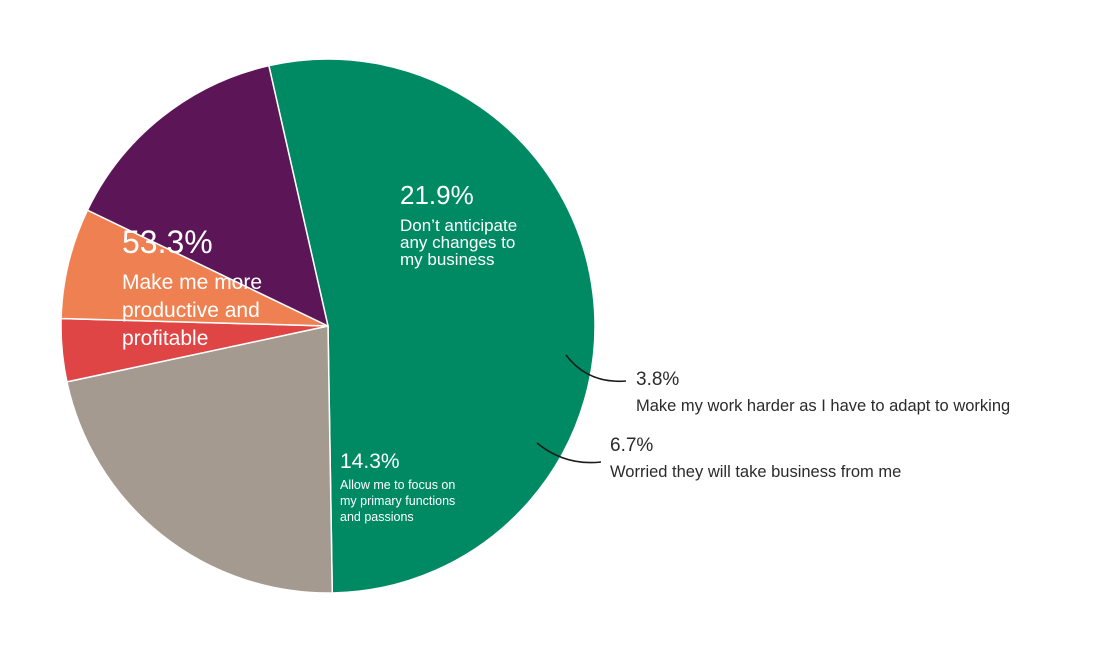  What do you see at coordinates (437, 195) in the screenshot?
I see `slice-percent-label-1: 21.9%` at bounding box center [437, 195].